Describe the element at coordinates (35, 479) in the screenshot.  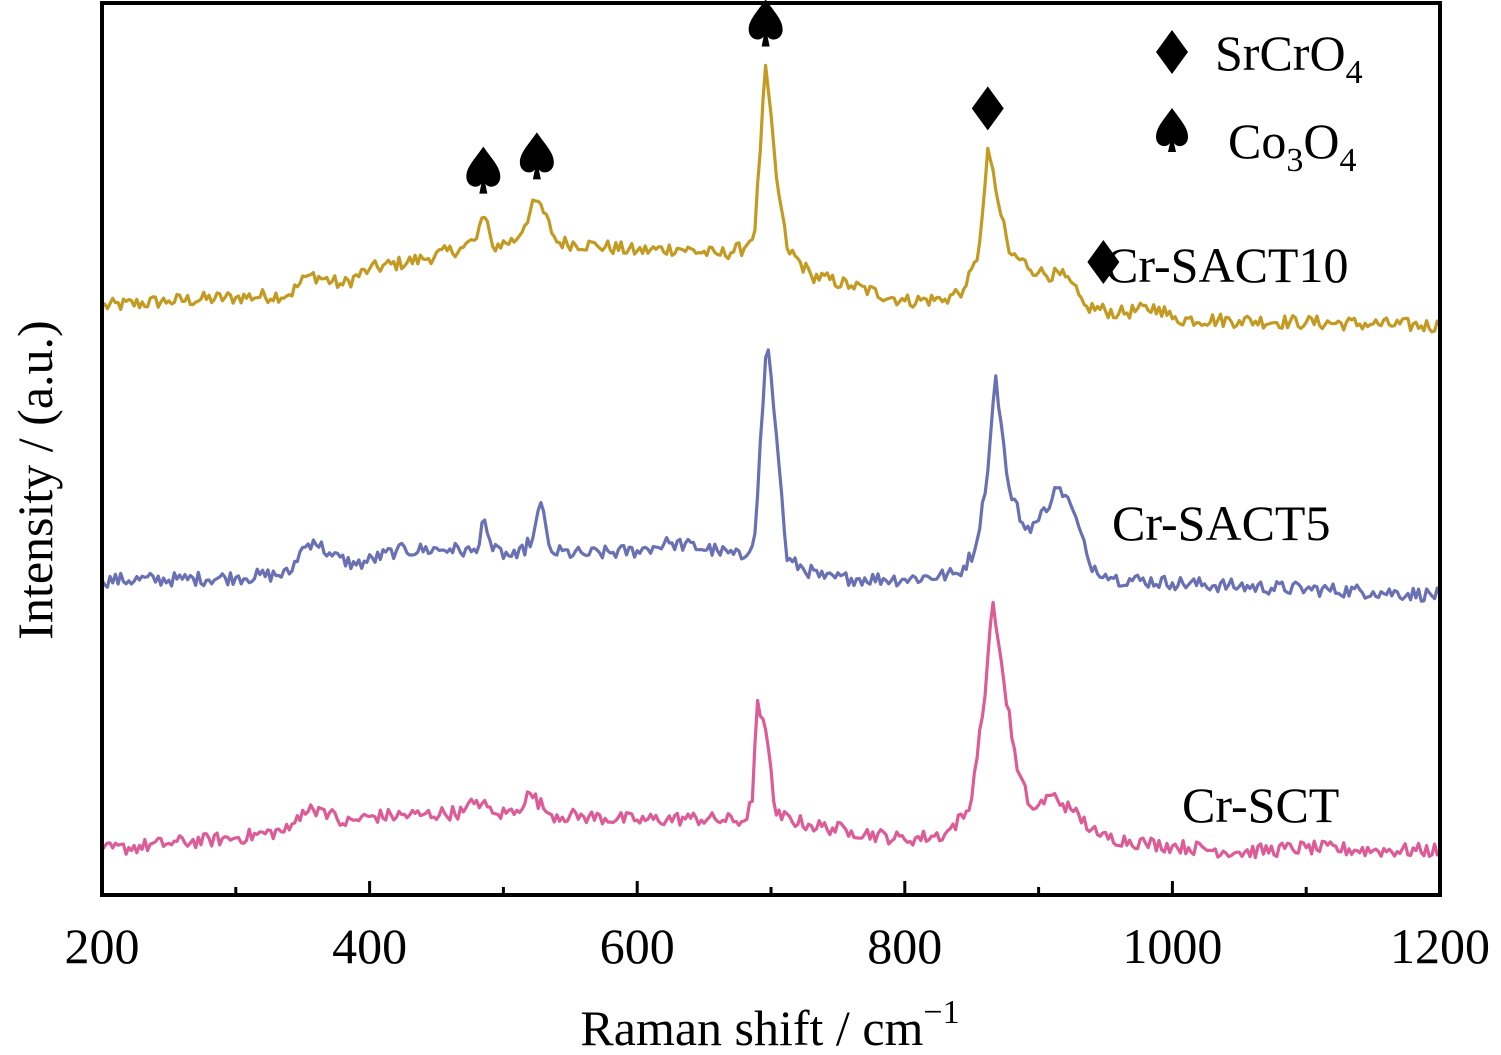
I see `y-axis-title: Intensity / (a.u.)` at that location.